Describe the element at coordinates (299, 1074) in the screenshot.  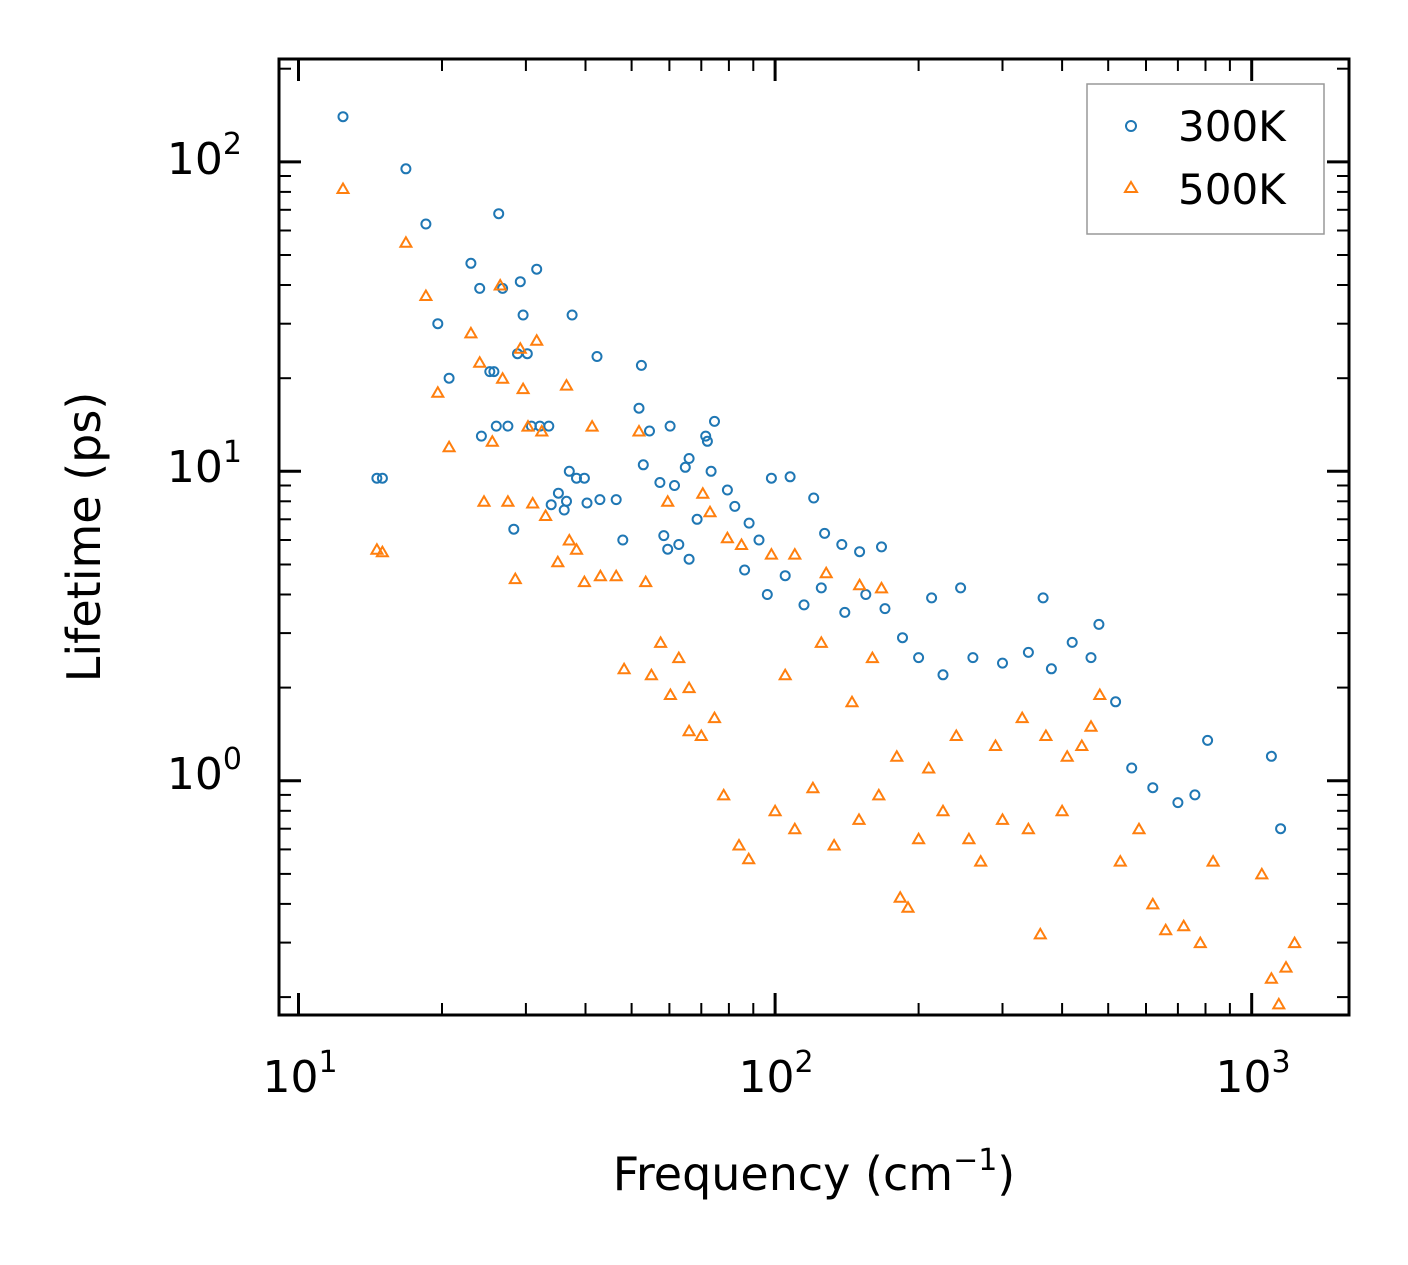
I see `x-tick-label: 10¹` at that location.